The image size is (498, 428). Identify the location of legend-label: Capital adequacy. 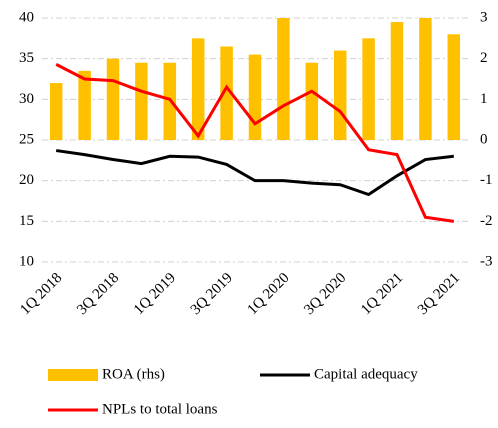
(366, 374).